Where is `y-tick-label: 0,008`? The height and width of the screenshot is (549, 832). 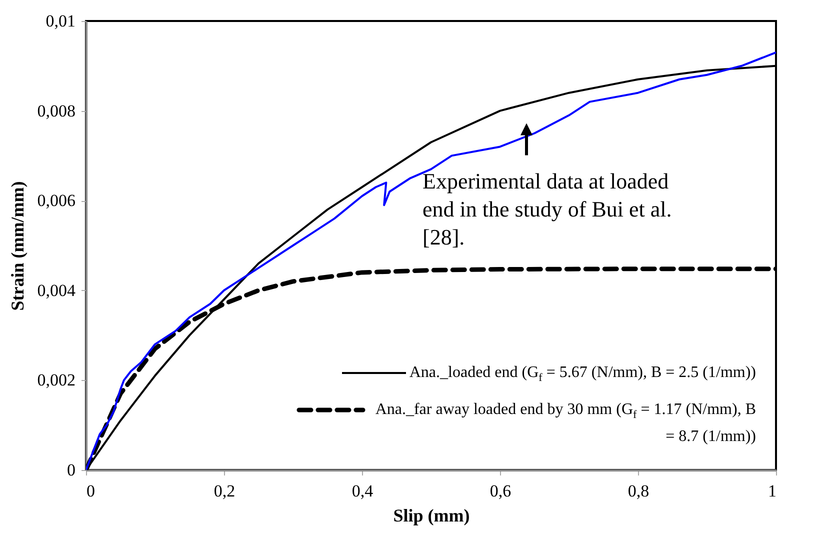 y-tick-label: 0,008 is located at coordinates (56, 110).